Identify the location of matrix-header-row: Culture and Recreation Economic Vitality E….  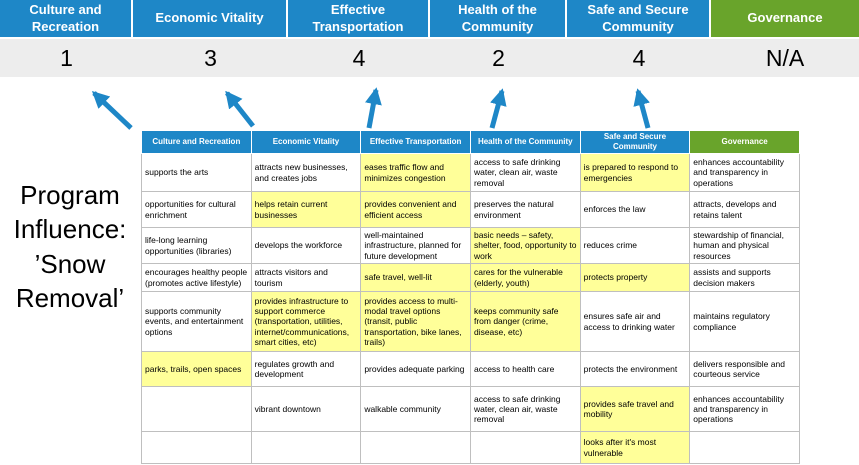
(470, 142).